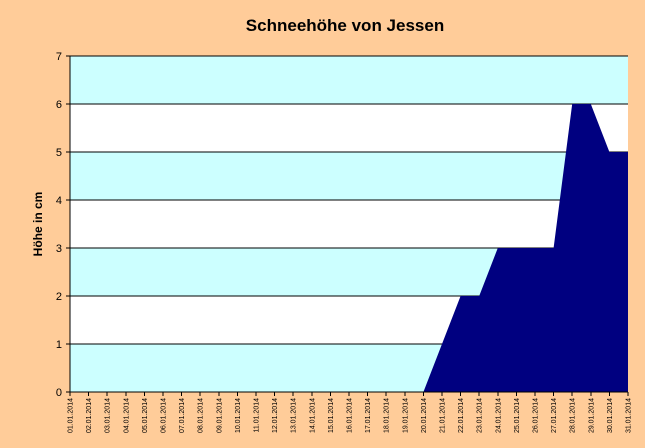  Describe the element at coordinates (629, 415) in the screenshot. I see `x-tick-label: 31.01.2014` at that location.